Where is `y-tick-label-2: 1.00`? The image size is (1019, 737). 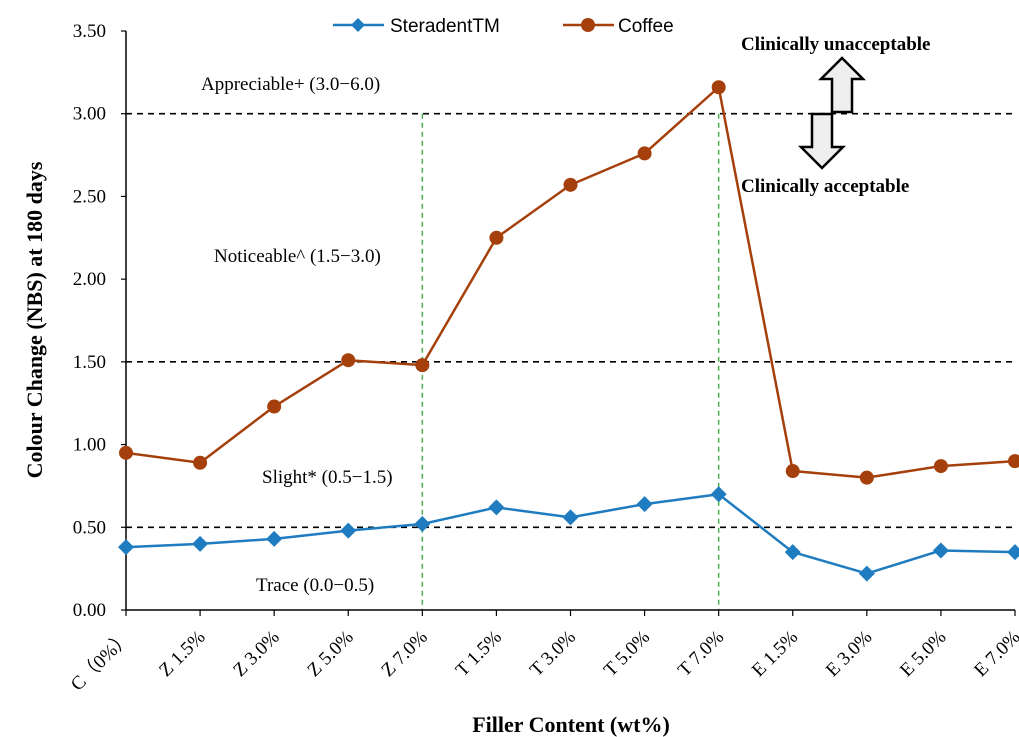
y-tick-label-2: 1.00 is located at coordinates (89, 445).